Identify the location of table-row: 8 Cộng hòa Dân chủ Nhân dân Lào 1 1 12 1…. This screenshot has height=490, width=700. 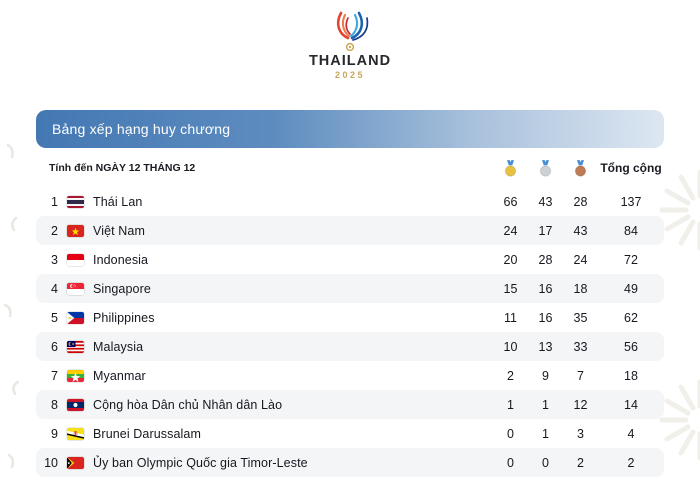
(350, 404).